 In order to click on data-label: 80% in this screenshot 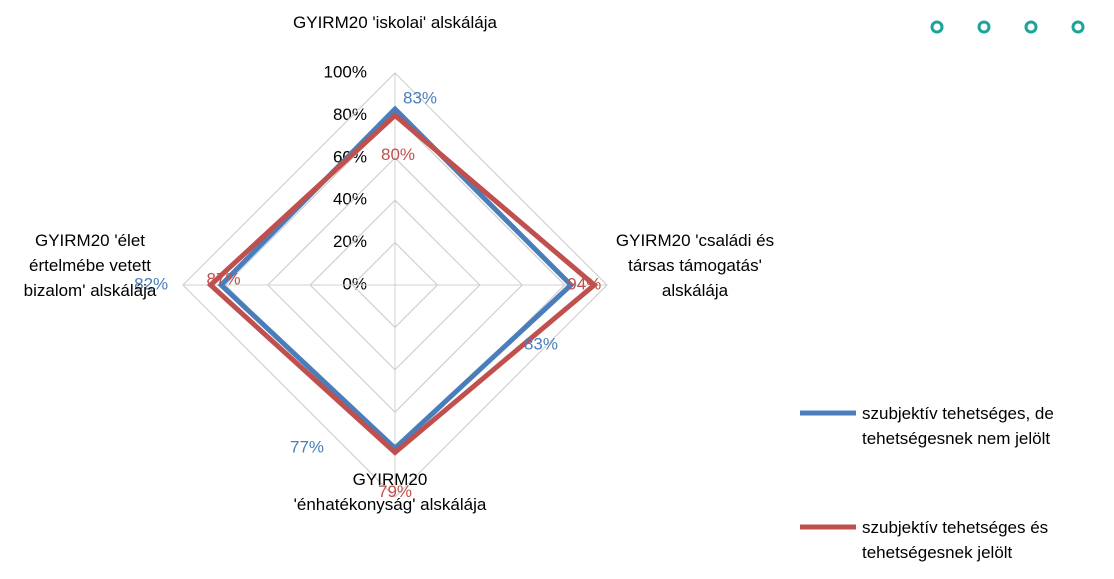, I will do `click(398, 154)`.